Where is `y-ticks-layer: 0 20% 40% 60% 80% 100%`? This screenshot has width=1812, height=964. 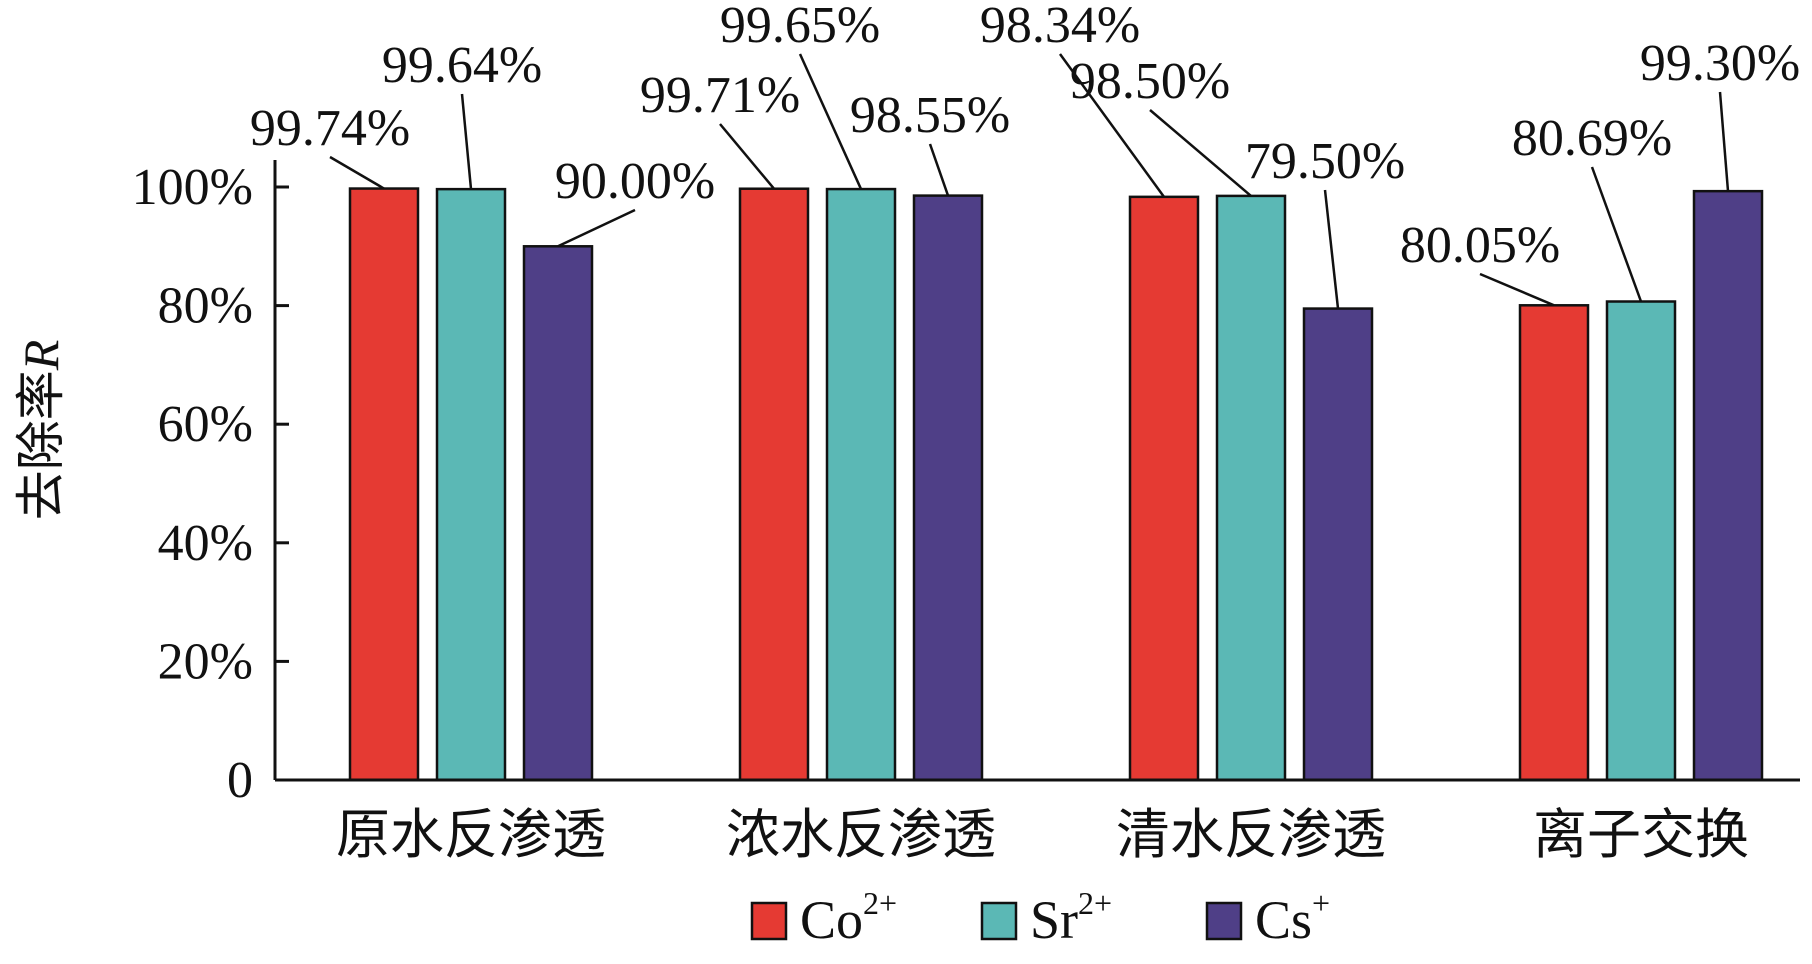 y-ticks-layer: 0 20% 40% 60% 80% 100% is located at coordinates (210, 484).